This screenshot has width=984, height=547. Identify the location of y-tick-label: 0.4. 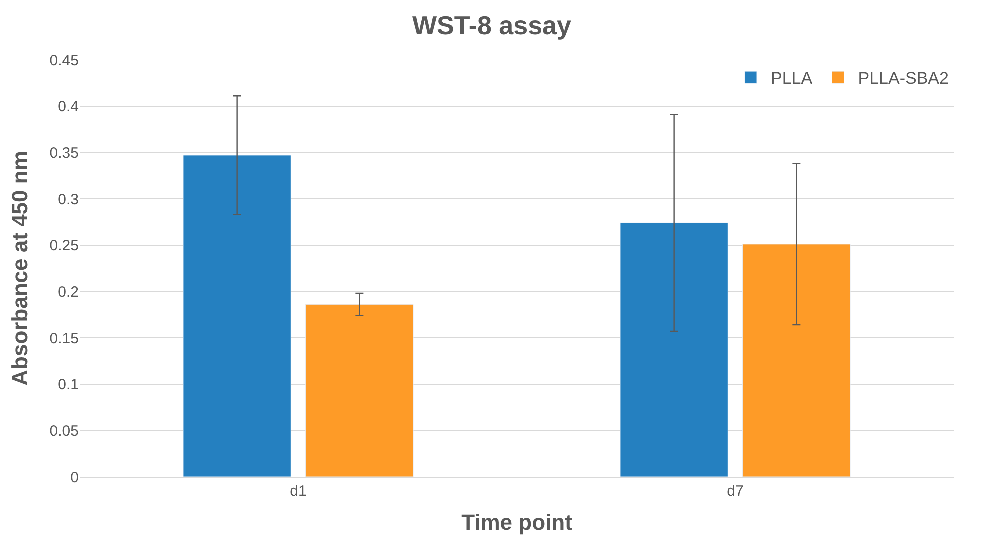
(68, 107).